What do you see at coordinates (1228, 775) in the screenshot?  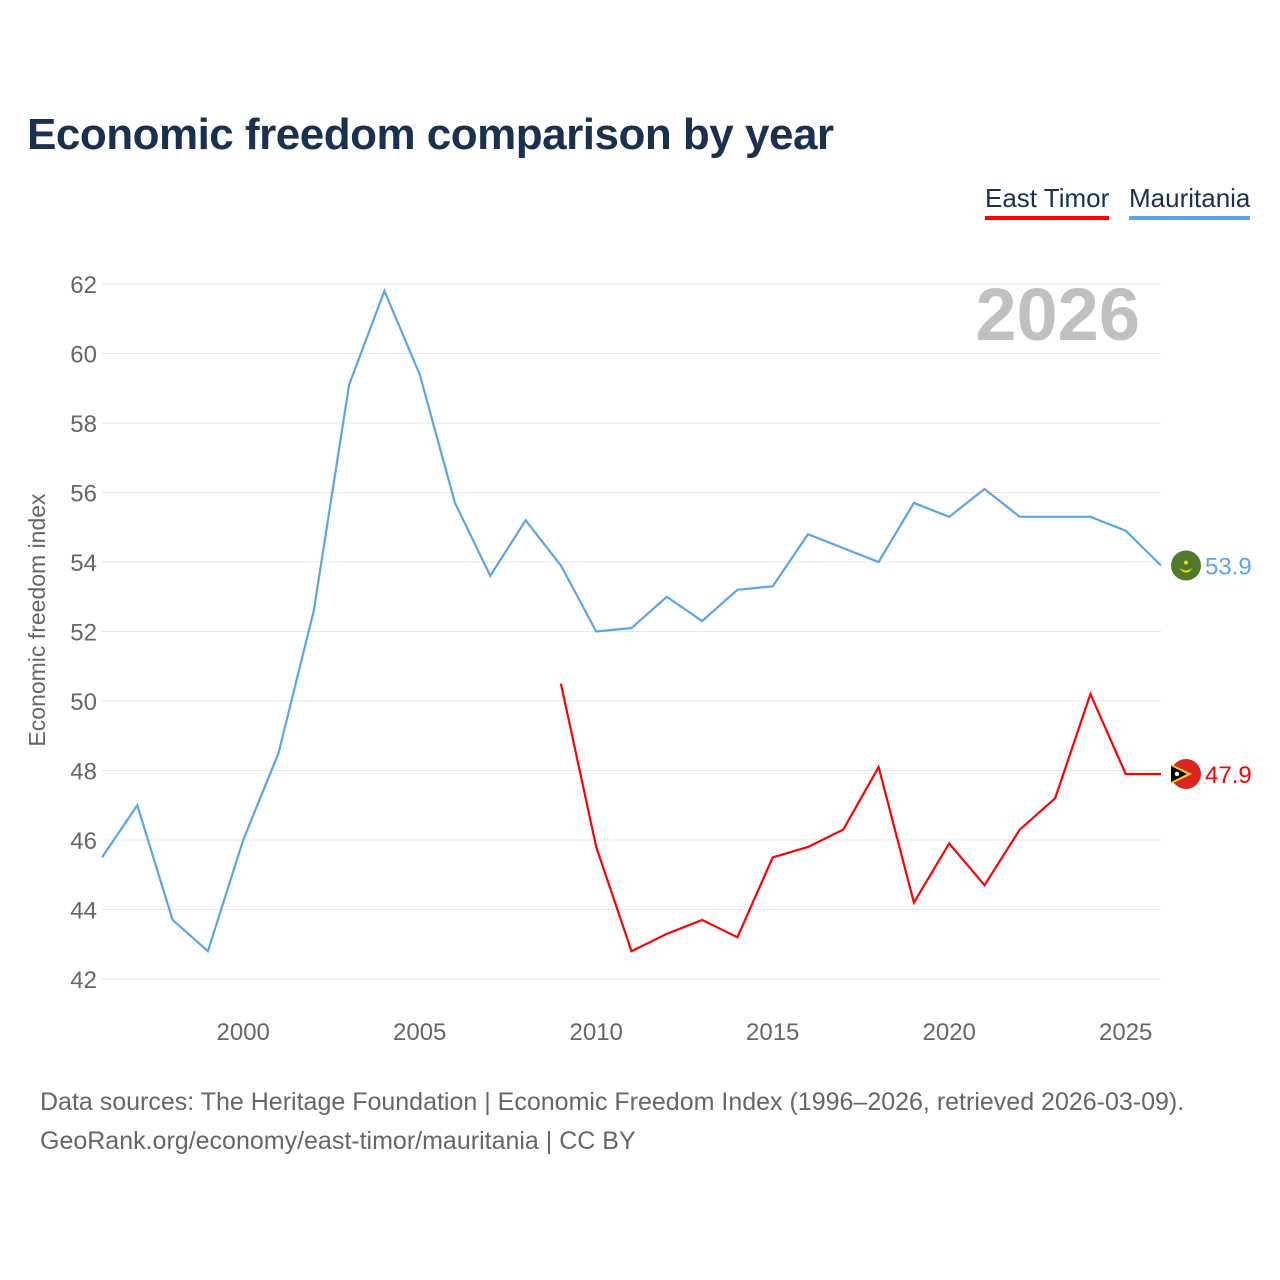 I see `end-value-label: 47.9` at bounding box center [1228, 775].